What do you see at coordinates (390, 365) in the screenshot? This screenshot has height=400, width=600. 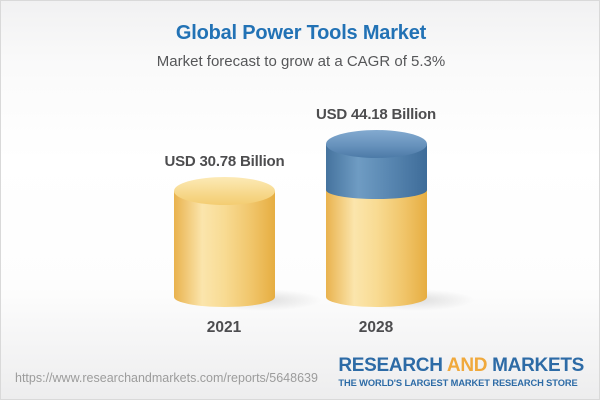 I see `logo-word-research: RESEARCH` at bounding box center [390, 365].